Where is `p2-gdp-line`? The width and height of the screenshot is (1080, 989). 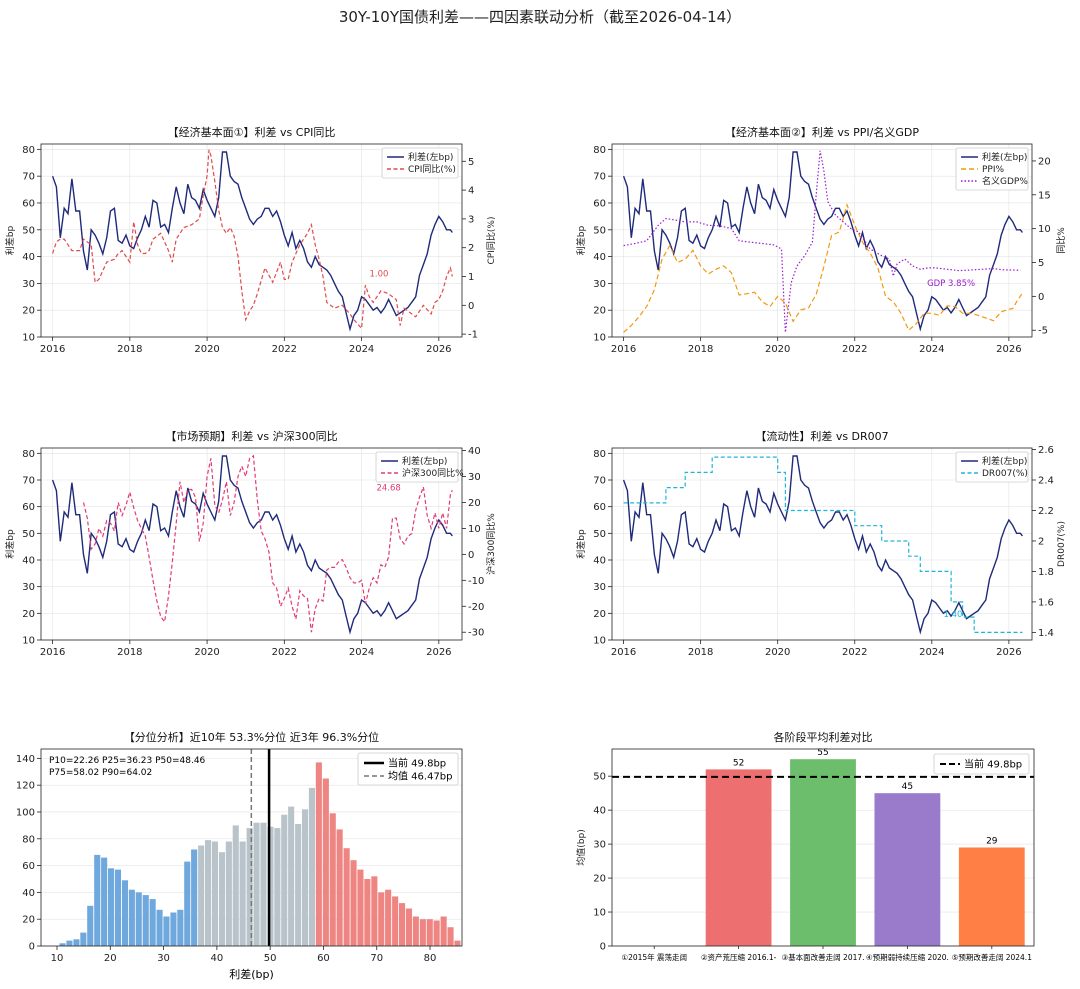
p2-gdp-line is located at coordinates (822, 241).